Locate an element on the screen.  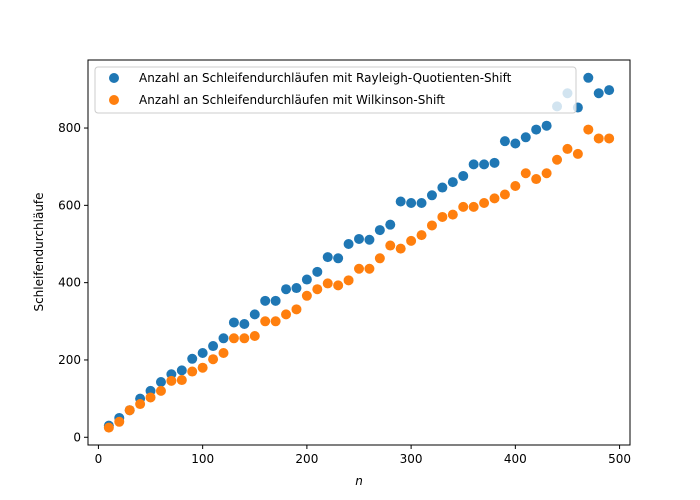
y-axis-label: Schleifendurchläufe is located at coordinates (39, 251).